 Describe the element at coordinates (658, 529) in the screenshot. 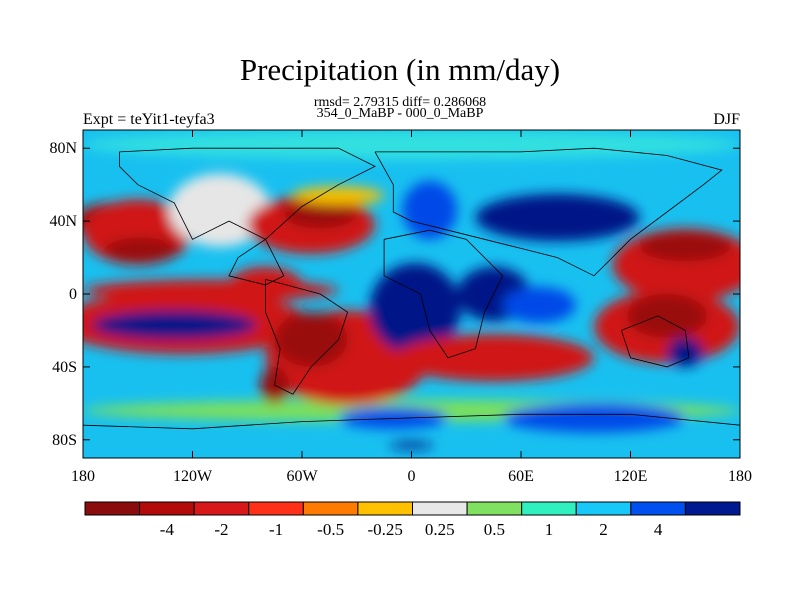

I see `colorbar-label: 4` at that location.